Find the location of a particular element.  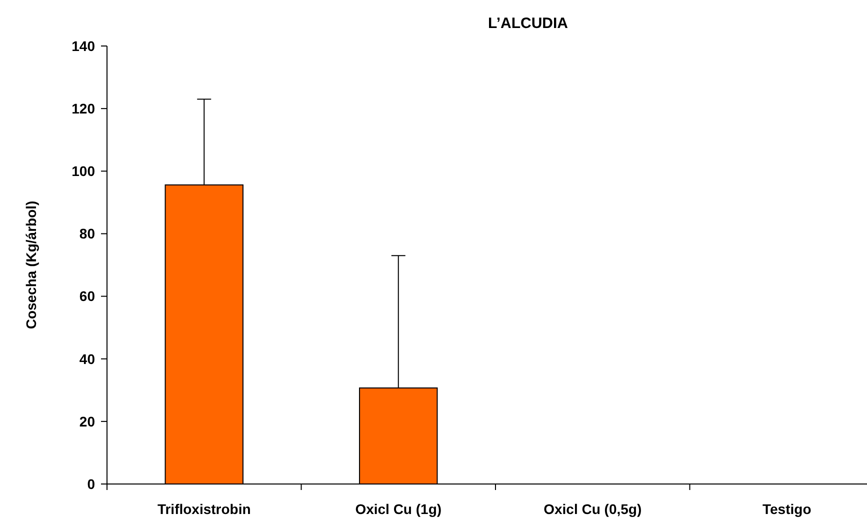

y-tick-label: 60 is located at coordinates (87, 296).